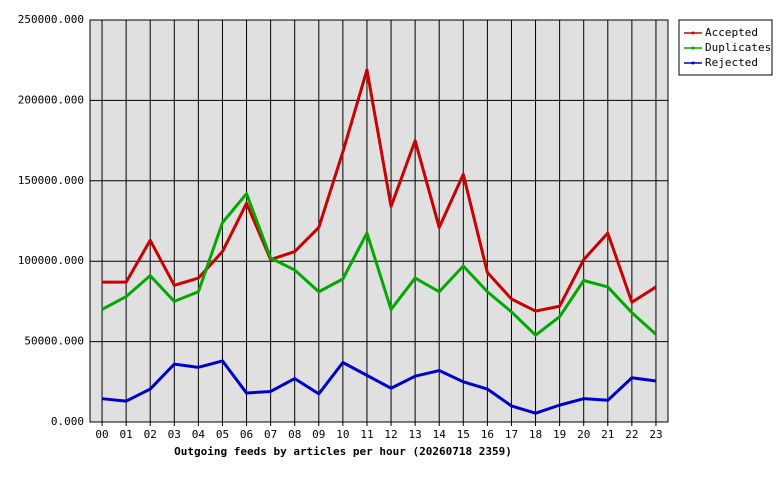  What do you see at coordinates (67, 421) in the screenshot?
I see `y-tick-label: 0.000` at bounding box center [67, 421].